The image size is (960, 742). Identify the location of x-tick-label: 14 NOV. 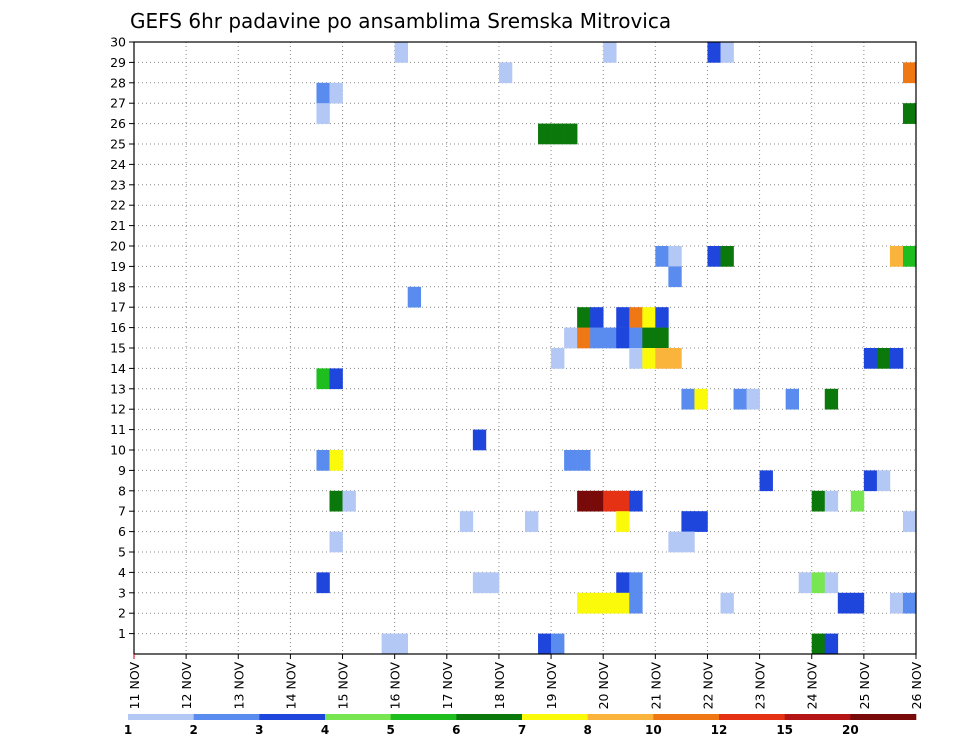
(290, 686).